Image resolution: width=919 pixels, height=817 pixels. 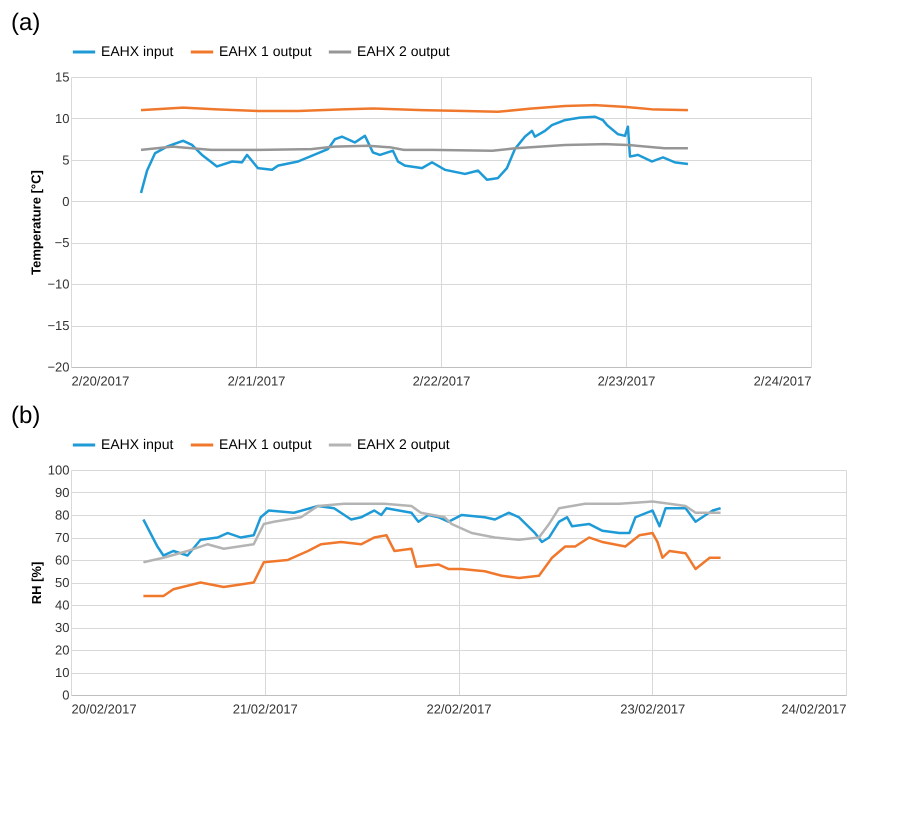 I want to click on y-tick-label: −10, so click(x=58, y=284).